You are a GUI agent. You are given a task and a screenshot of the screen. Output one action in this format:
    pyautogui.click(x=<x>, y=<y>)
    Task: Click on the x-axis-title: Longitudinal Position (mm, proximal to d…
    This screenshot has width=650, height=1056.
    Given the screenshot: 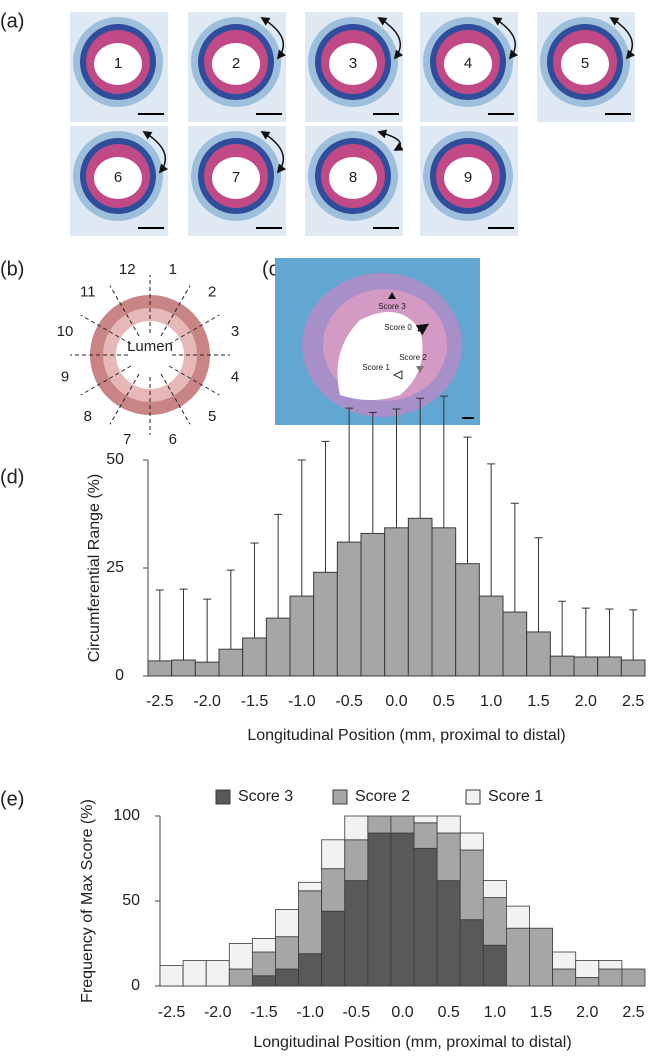 What is the action you would take?
    pyautogui.click(x=412, y=1042)
    